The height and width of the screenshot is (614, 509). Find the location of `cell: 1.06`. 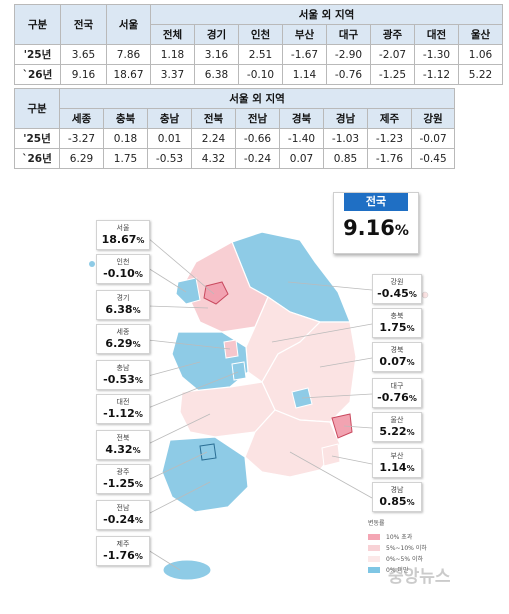

cell: 1.06 is located at coordinates (480, 54).